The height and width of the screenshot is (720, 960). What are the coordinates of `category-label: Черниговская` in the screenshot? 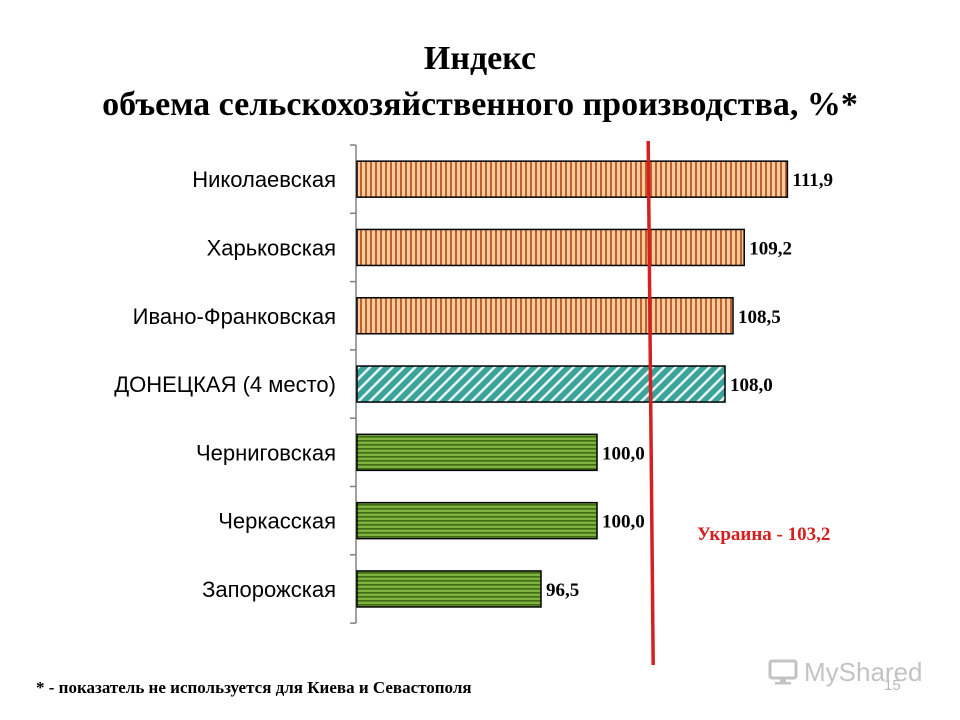 It's located at (266, 452).